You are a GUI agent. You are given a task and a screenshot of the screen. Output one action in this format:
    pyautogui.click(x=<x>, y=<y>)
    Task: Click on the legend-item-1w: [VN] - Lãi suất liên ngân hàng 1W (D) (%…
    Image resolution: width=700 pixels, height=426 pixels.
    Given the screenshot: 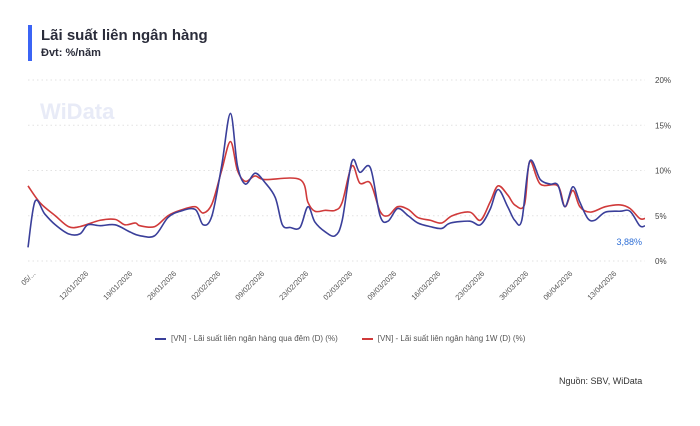 What is the action you would take?
    pyautogui.click(x=443, y=338)
    